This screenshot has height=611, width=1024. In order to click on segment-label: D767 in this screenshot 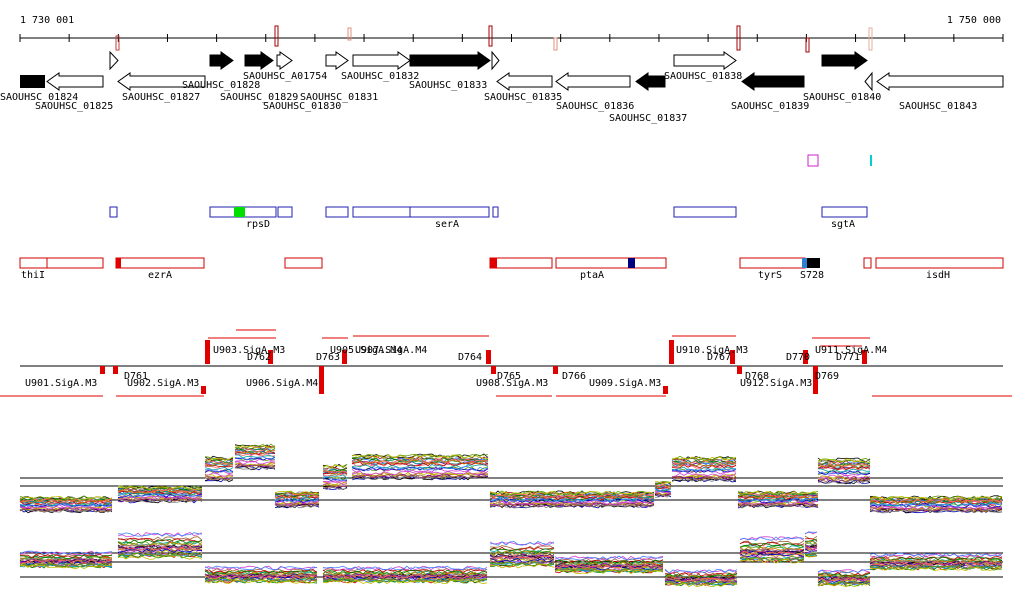, I will do `click(719, 357)`.